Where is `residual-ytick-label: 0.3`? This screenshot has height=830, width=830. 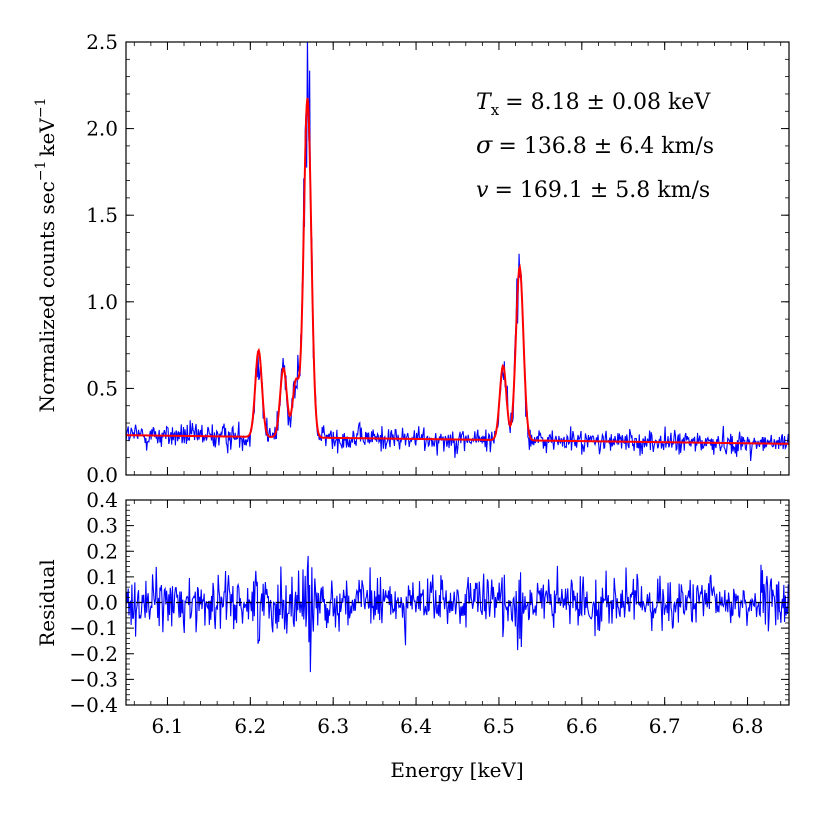 residual-ytick-label: 0.3 is located at coordinates (102, 526).